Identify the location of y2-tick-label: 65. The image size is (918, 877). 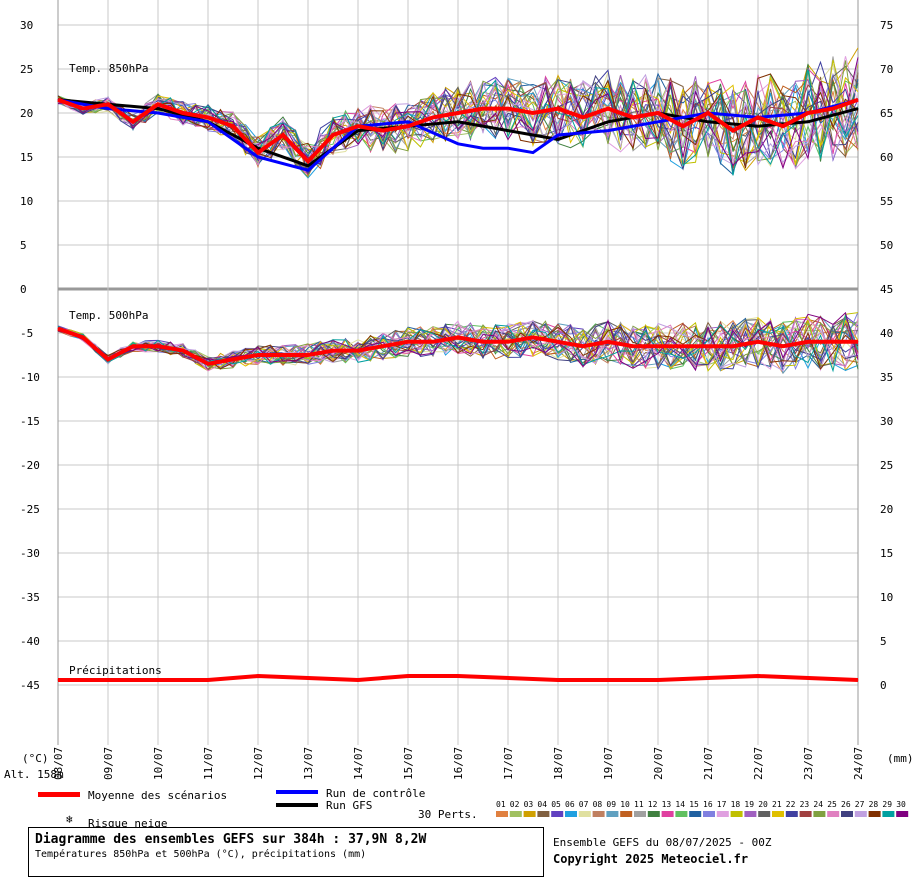
(886, 113).